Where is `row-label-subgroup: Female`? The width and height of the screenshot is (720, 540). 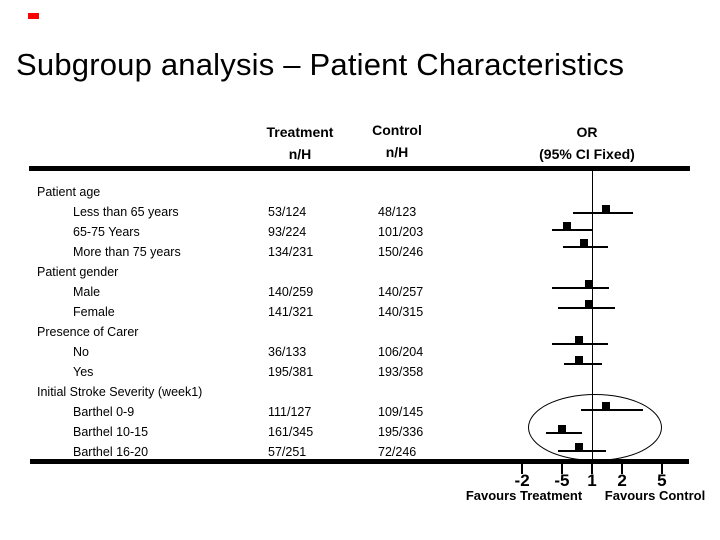 row-label-subgroup: Female is located at coordinates (94, 312).